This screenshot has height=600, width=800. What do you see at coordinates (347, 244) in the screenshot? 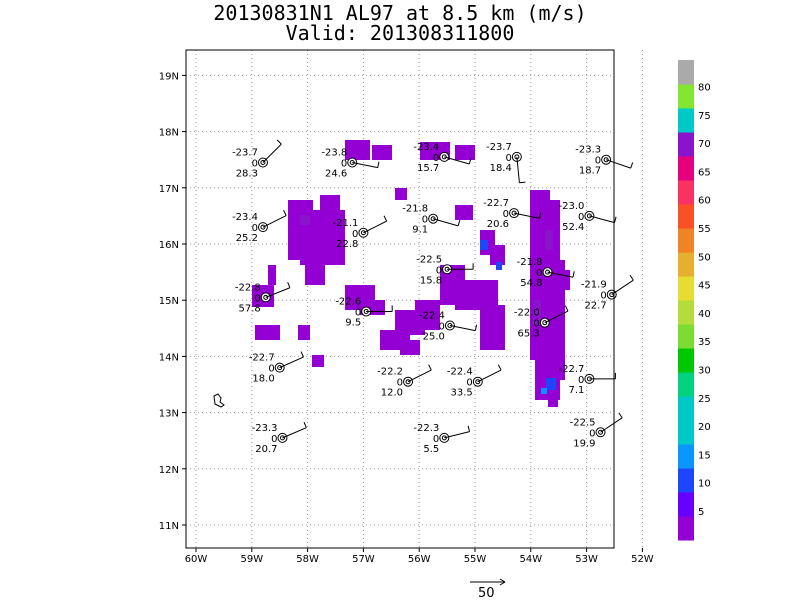
I see `station-speed: 22.8` at bounding box center [347, 244].